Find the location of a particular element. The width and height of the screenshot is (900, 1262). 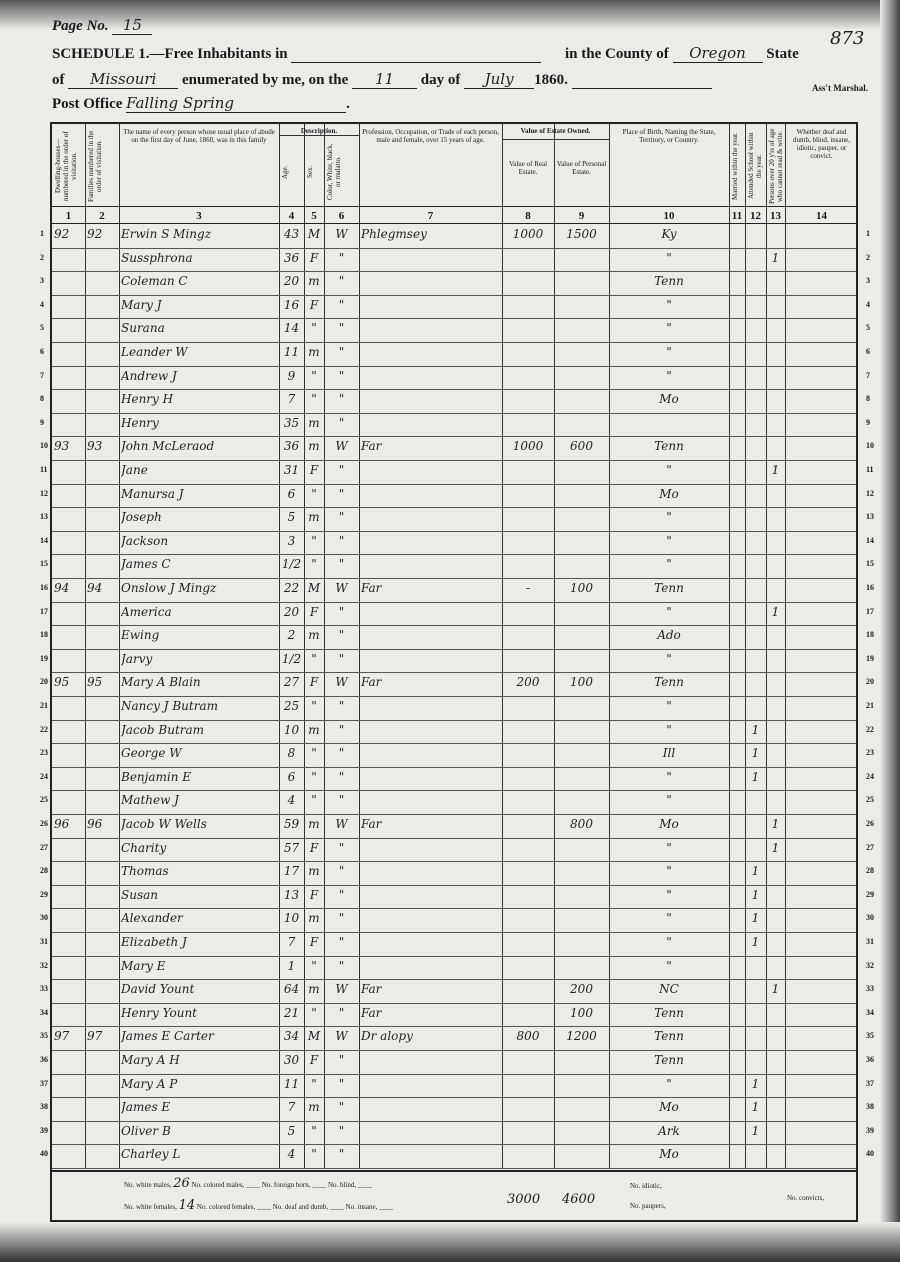

line-number-left: 2 is located at coordinates (42, 257).